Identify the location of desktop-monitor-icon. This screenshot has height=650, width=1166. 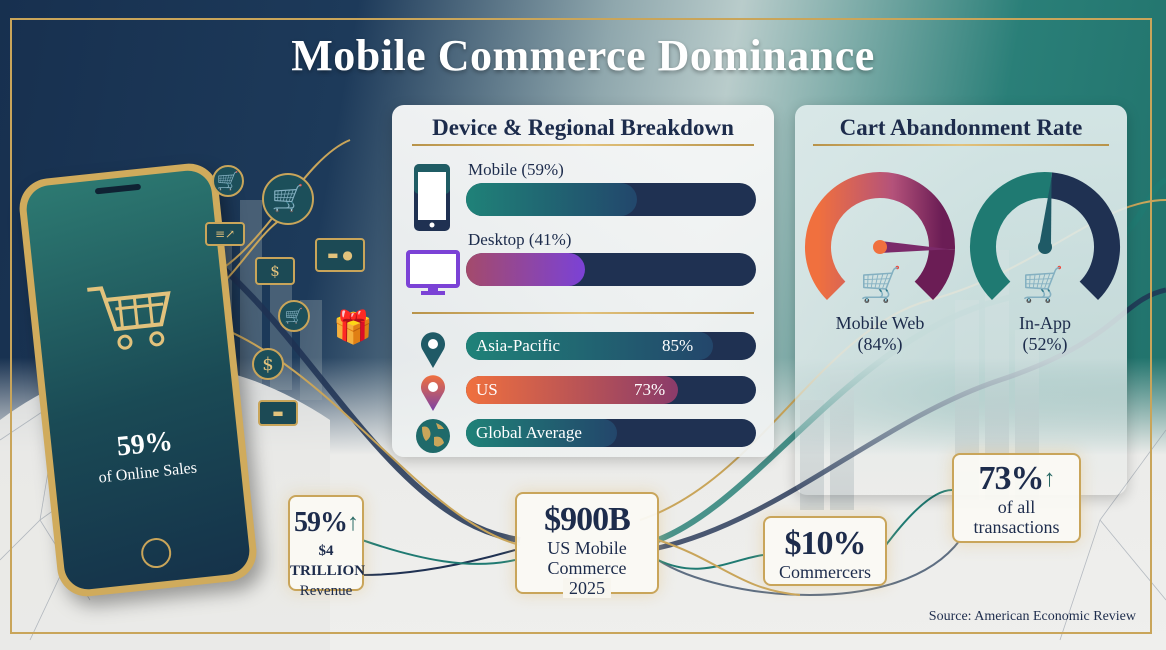
(433, 272).